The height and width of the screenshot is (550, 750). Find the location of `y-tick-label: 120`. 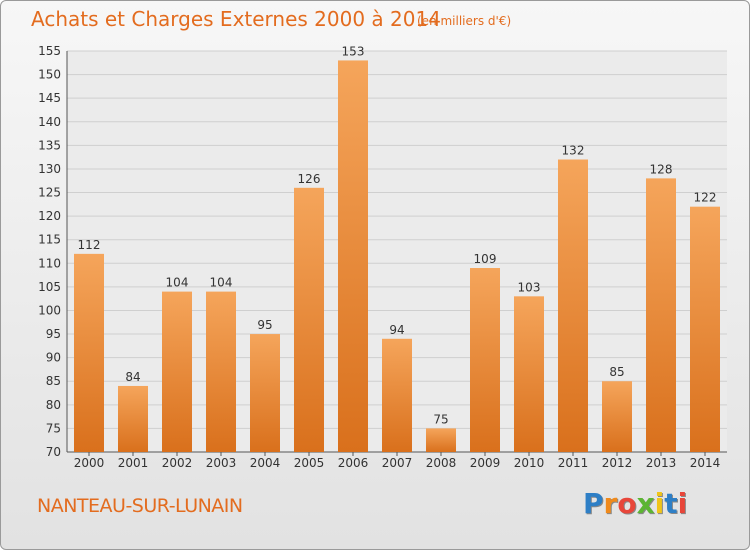

y-tick-label: 120 is located at coordinates (49, 216).